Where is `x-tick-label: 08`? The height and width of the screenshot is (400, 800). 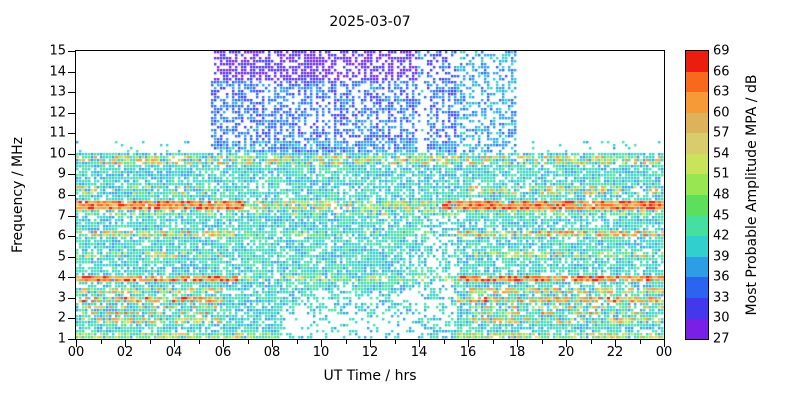 x-tick-label: 08 is located at coordinates (272, 352).